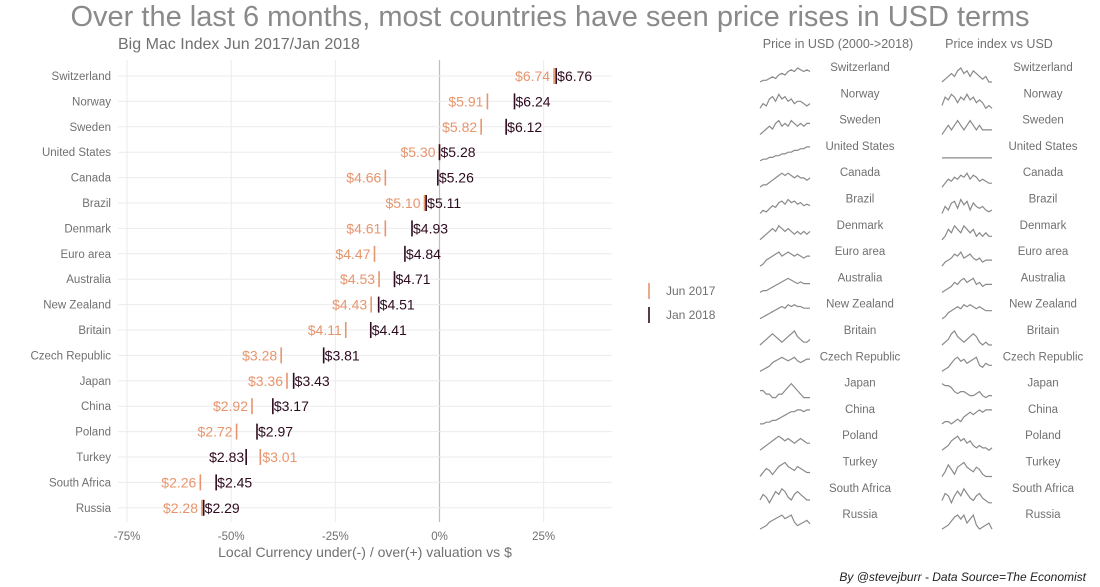 The width and height of the screenshot is (1100, 587). What do you see at coordinates (465, 101) in the screenshot?
I see `jun2017-value-label: $5.91` at bounding box center [465, 101].